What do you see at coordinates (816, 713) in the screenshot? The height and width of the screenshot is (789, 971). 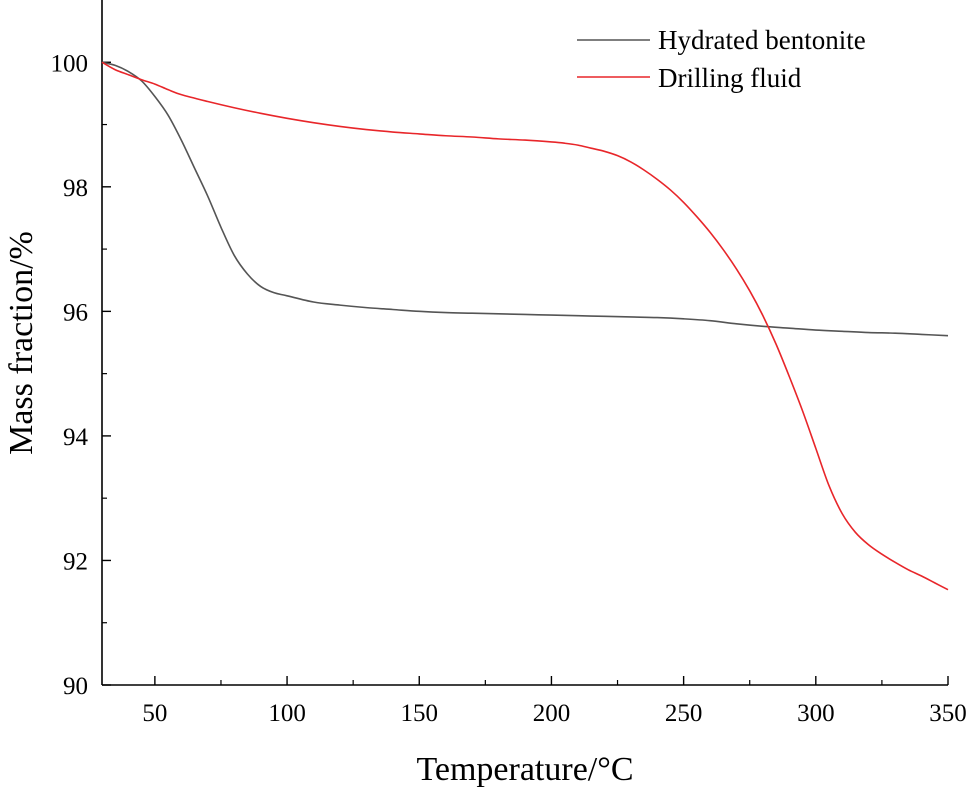 I see `x-tick-label: 300` at bounding box center [816, 713].